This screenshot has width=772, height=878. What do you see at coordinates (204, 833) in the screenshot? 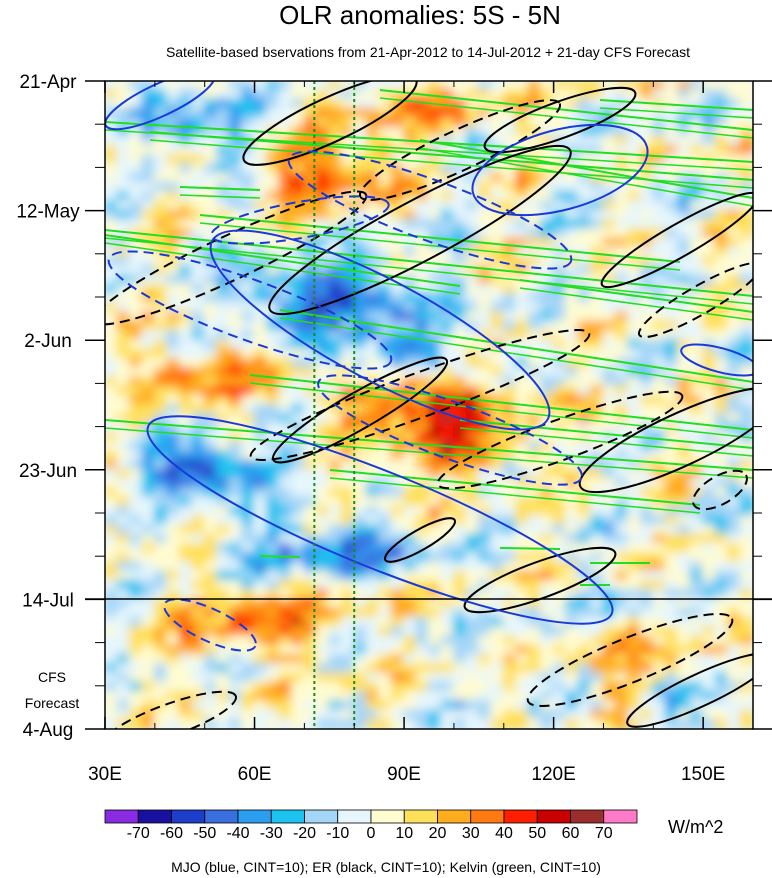
I see `colorbar-level-label: -50` at bounding box center [204, 833].